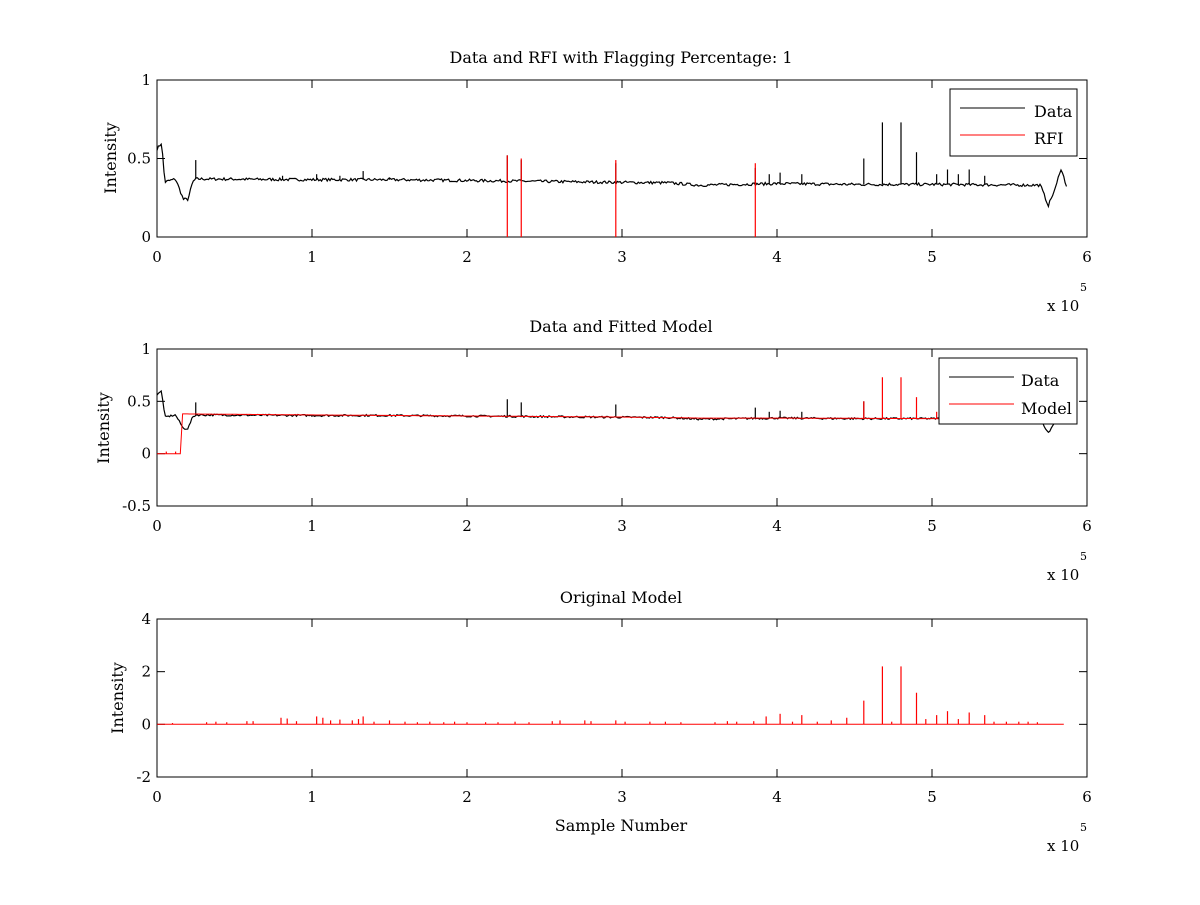 This screenshot has width=1200, height=905. I want to click on legend: Data Model, so click(1008, 391).